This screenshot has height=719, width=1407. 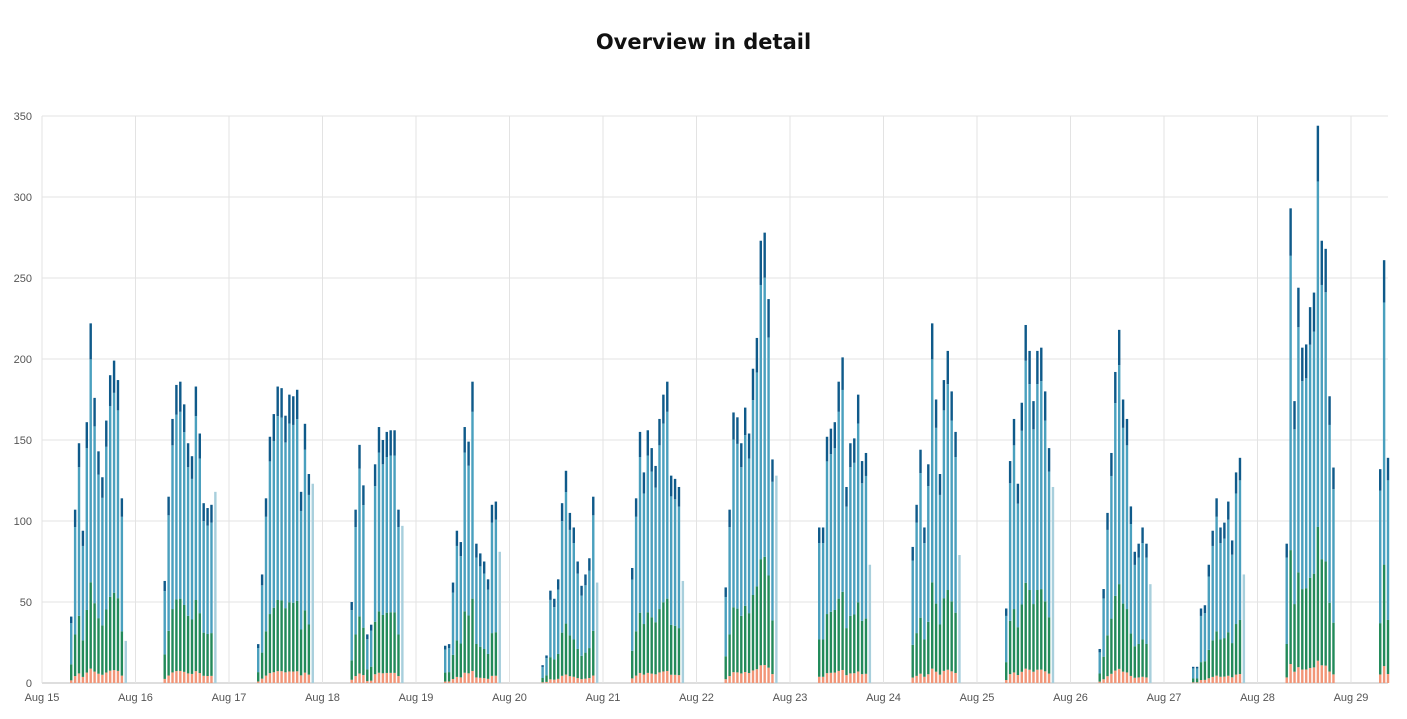 What do you see at coordinates (23, 279) in the screenshot?
I see `y-tick-label: 250` at bounding box center [23, 279].